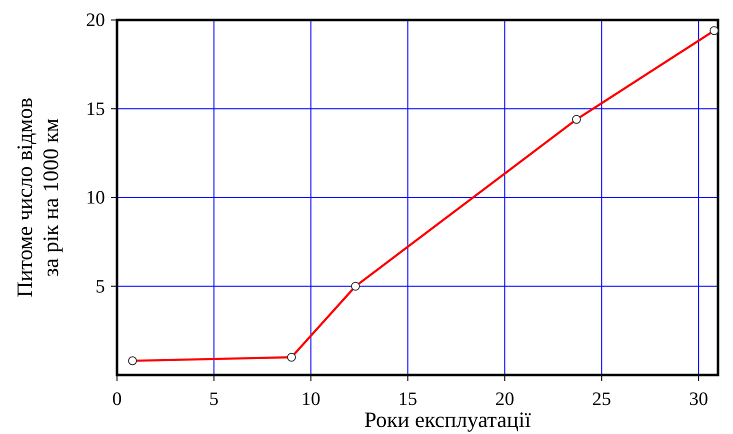  What do you see at coordinates (448, 419) in the screenshot?
I see `x-axis-title: Роки експлуатації` at bounding box center [448, 419].